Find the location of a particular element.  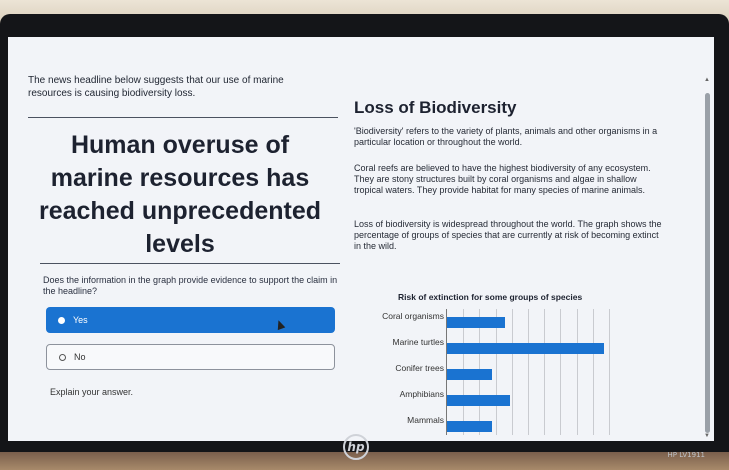

scrollbar-thumb is located at coordinates (707, 263).